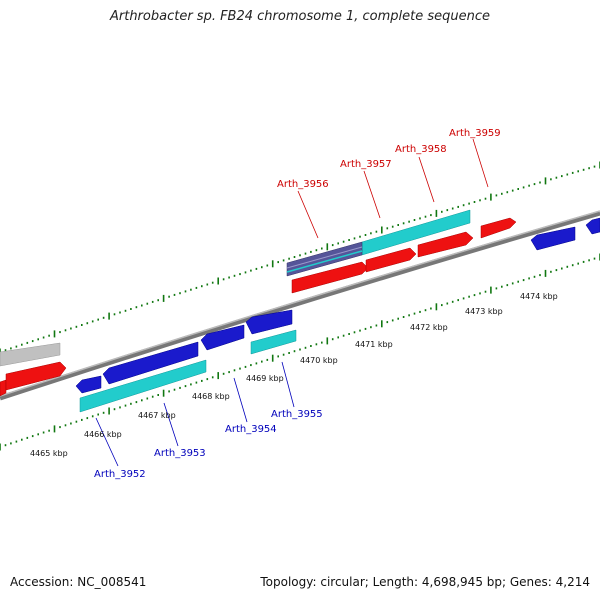 The height and width of the screenshot is (600, 600). Describe the element at coordinates (421, 149) in the screenshot. I see `gene-label: Arth_3958` at that location.